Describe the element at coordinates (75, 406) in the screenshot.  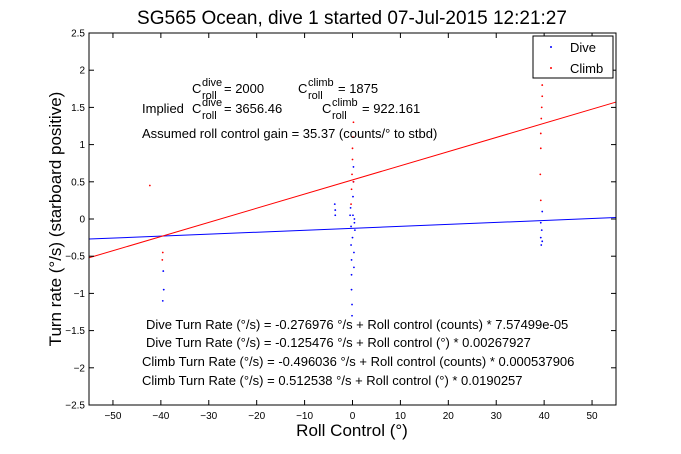
I see `y-tick-label: −2.5` at that location.